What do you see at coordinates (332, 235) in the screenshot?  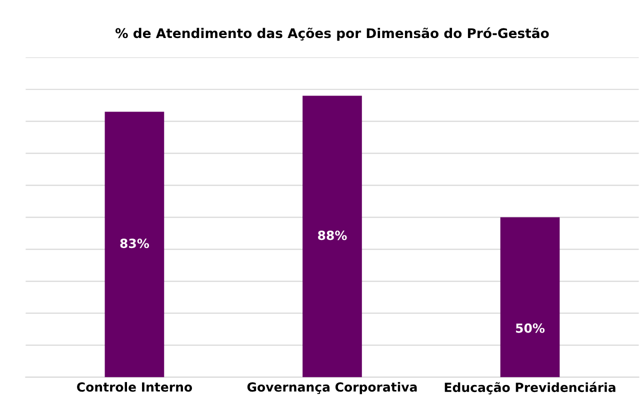 I see `data-label: 88%` at bounding box center [332, 235].